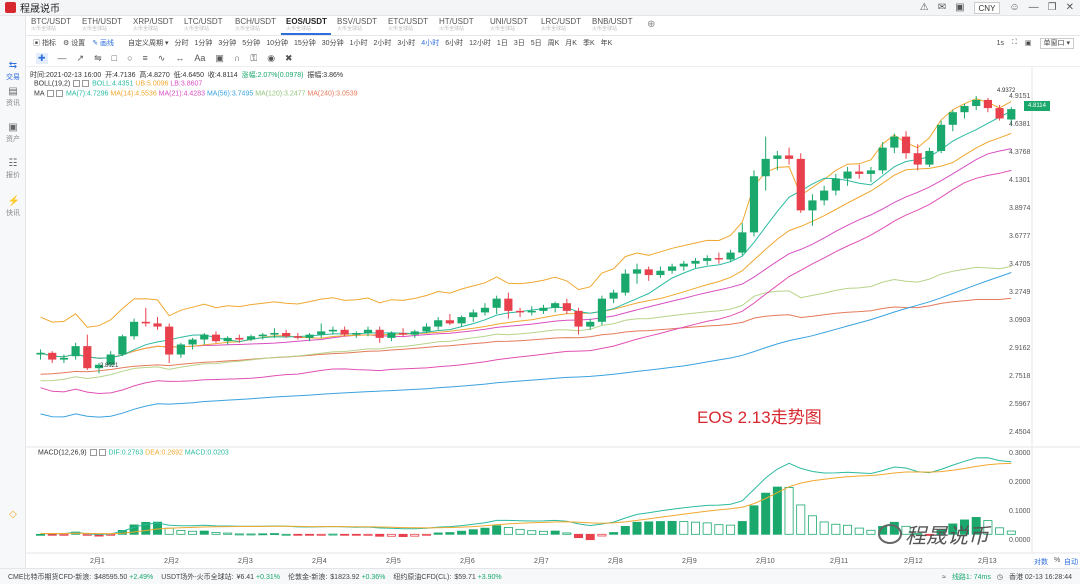 Image resolution: width=1080 pixels, height=584 pixels. I want to click on tab-uni: UNI/USDT 火币全球站, so click(510, 26).